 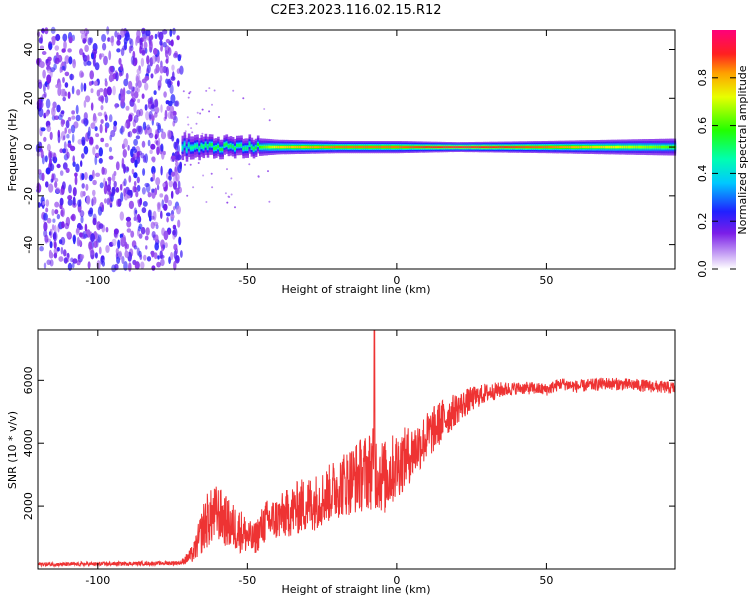 I want to click on y-tick-label: -40, so click(x=28, y=245).